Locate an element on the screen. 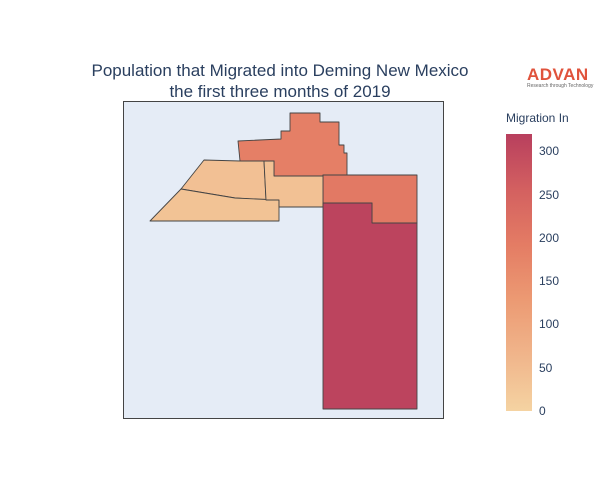  logo-tagline: Research through Technology is located at coordinates (560, 86).